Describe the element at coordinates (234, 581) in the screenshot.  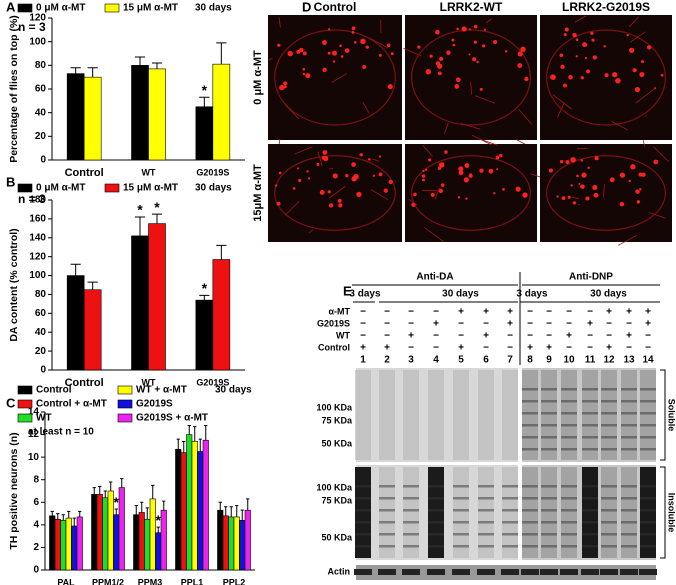
I see `x-tick-label: PPL2` at that location.